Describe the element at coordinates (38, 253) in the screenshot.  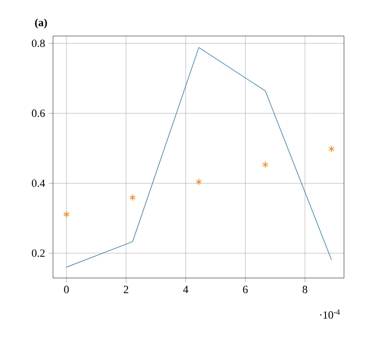
I see `y-tick-label: 0.2` at that location.